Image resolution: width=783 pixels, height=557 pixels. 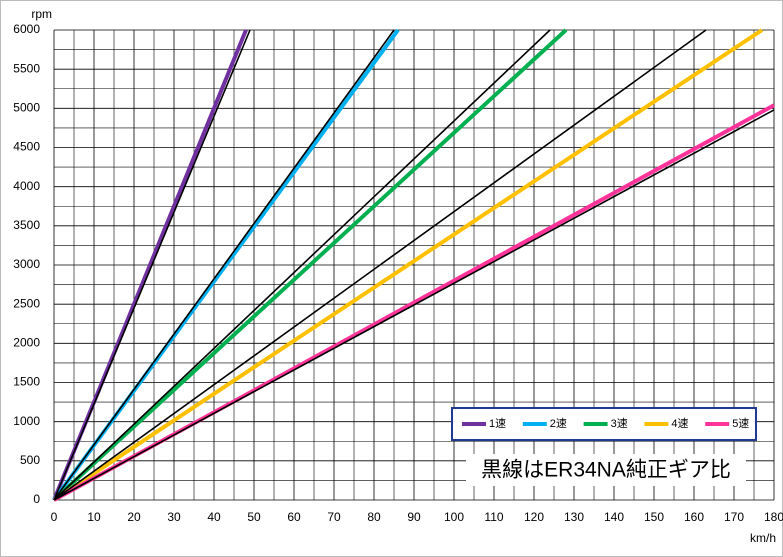 What do you see at coordinates (134, 517) in the screenshot?
I see `x-tick-label: 20` at bounding box center [134, 517].